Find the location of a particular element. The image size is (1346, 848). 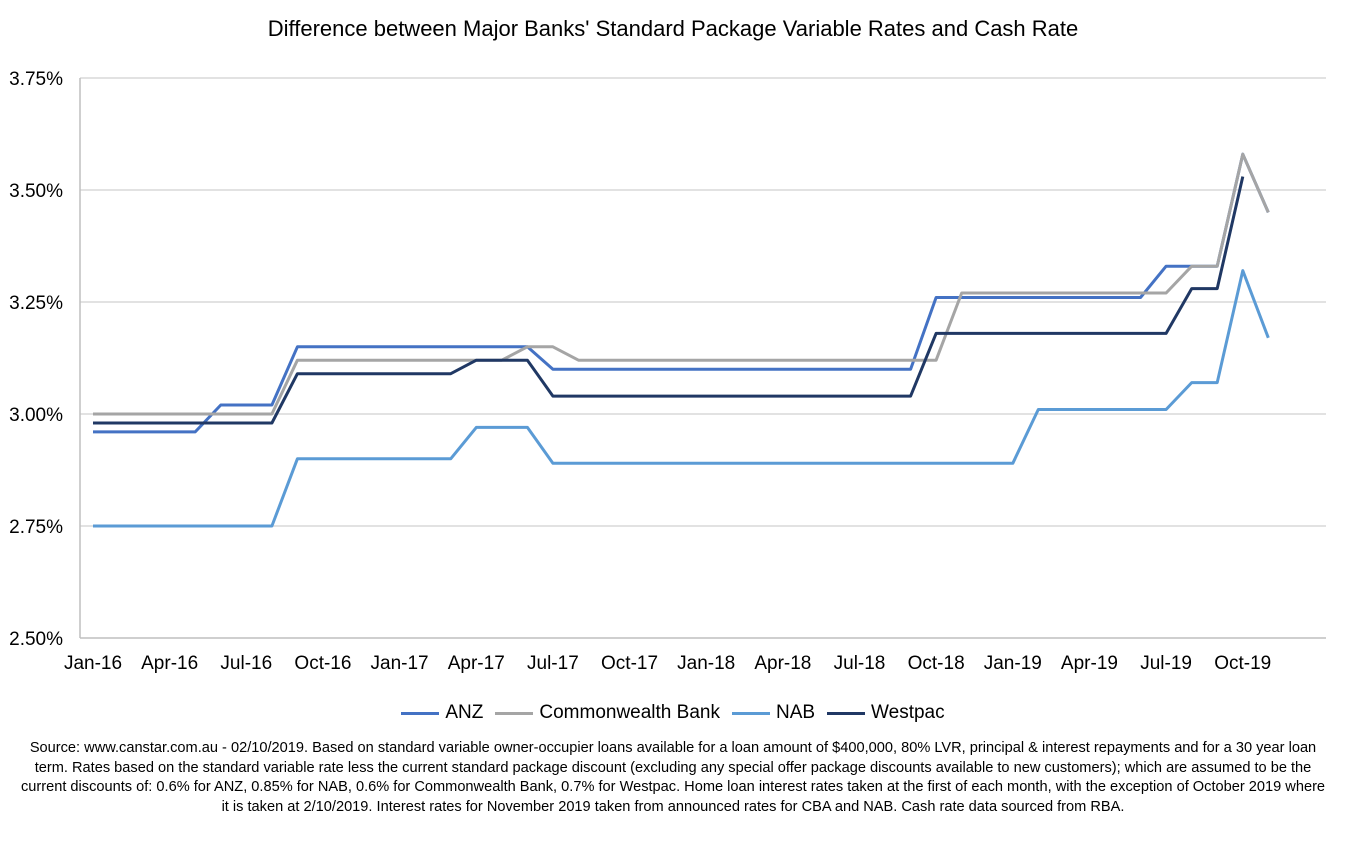

x-tick-label: Jan-19 is located at coordinates (1013, 663).